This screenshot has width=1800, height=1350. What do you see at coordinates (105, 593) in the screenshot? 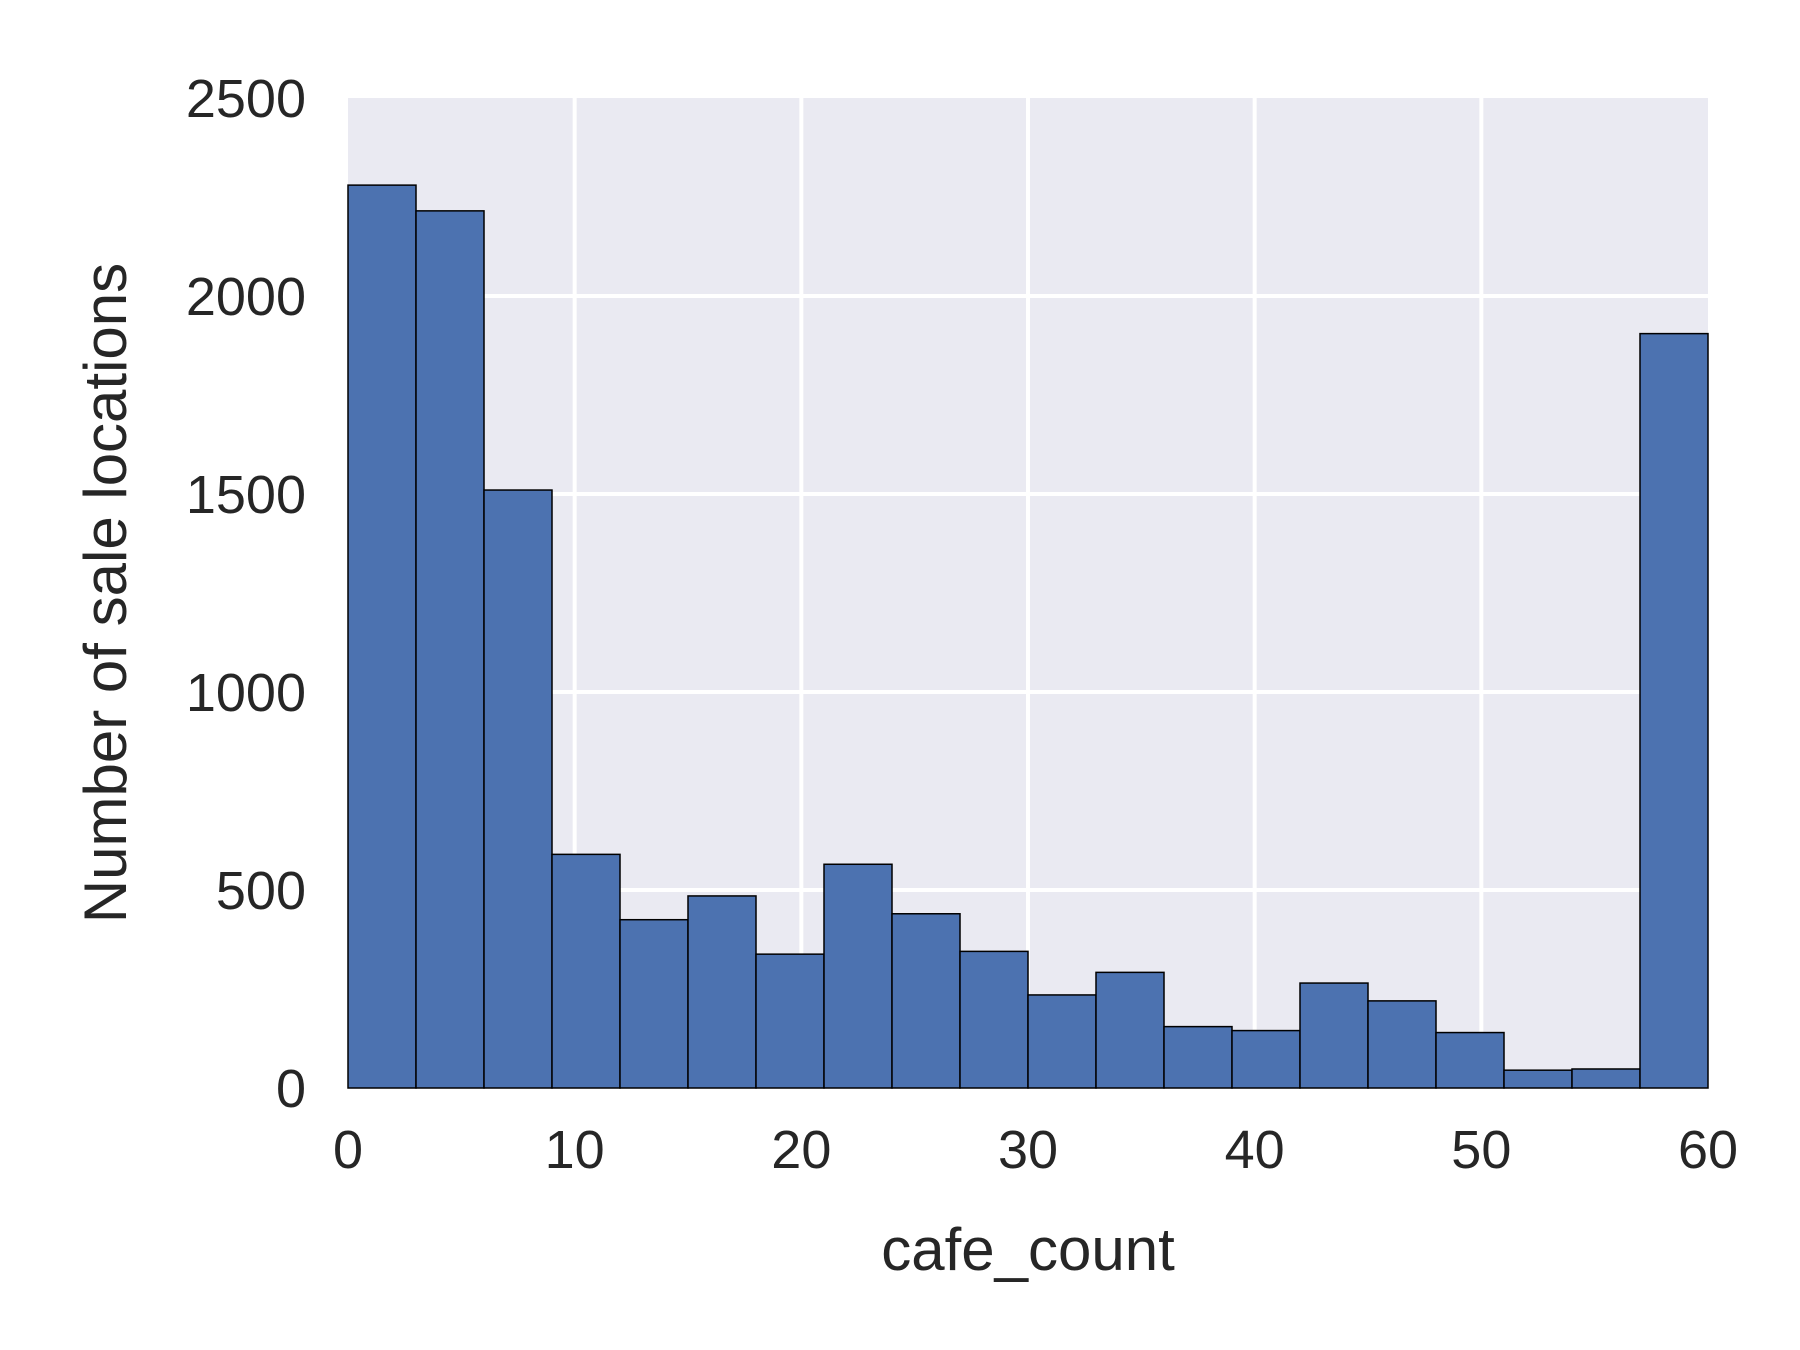
I see `y-axis-label: Number of sale locations` at bounding box center [105, 593].